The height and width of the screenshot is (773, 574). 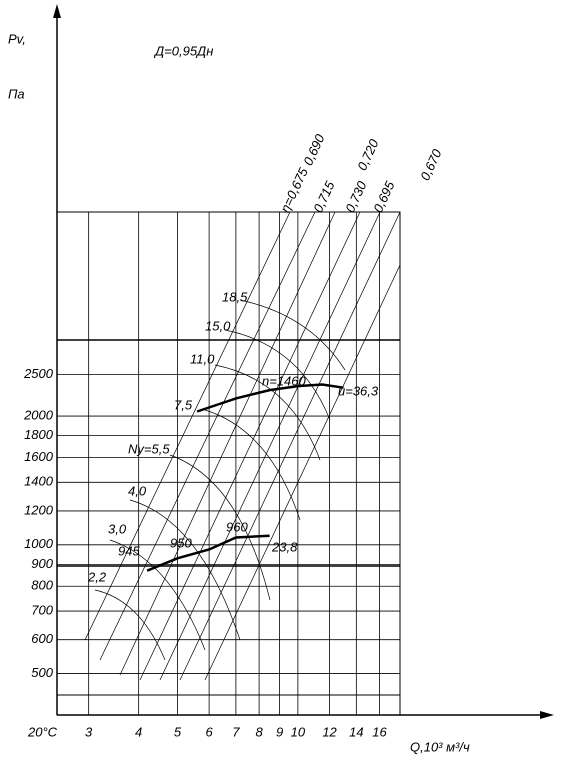 I want to click on speed-label: 960, so click(x=237, y=526).